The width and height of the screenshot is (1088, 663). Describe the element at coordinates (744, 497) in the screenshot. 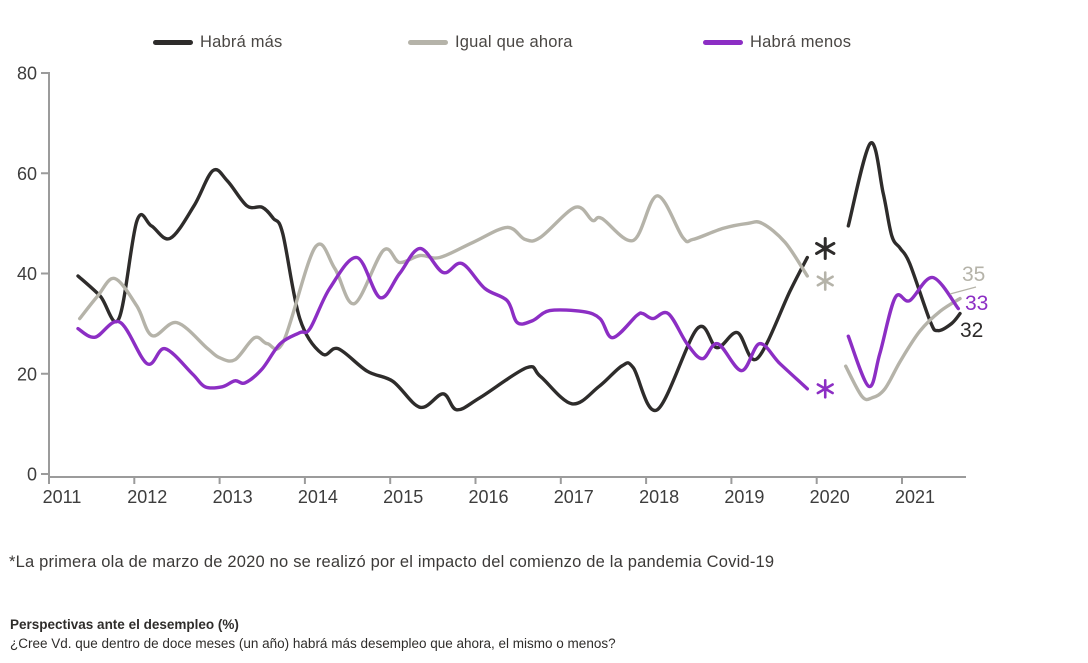

I see `svg-text: 2019` at that location.